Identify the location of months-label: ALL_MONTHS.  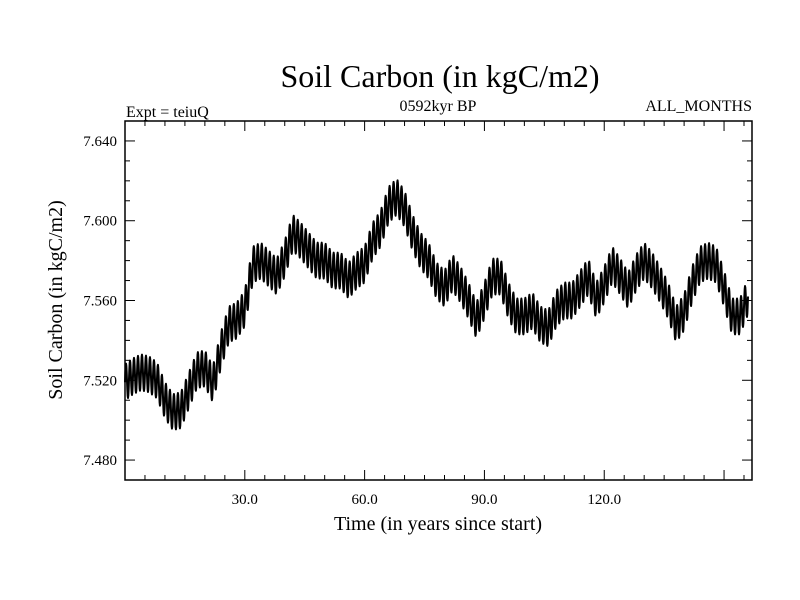
(698, 106).